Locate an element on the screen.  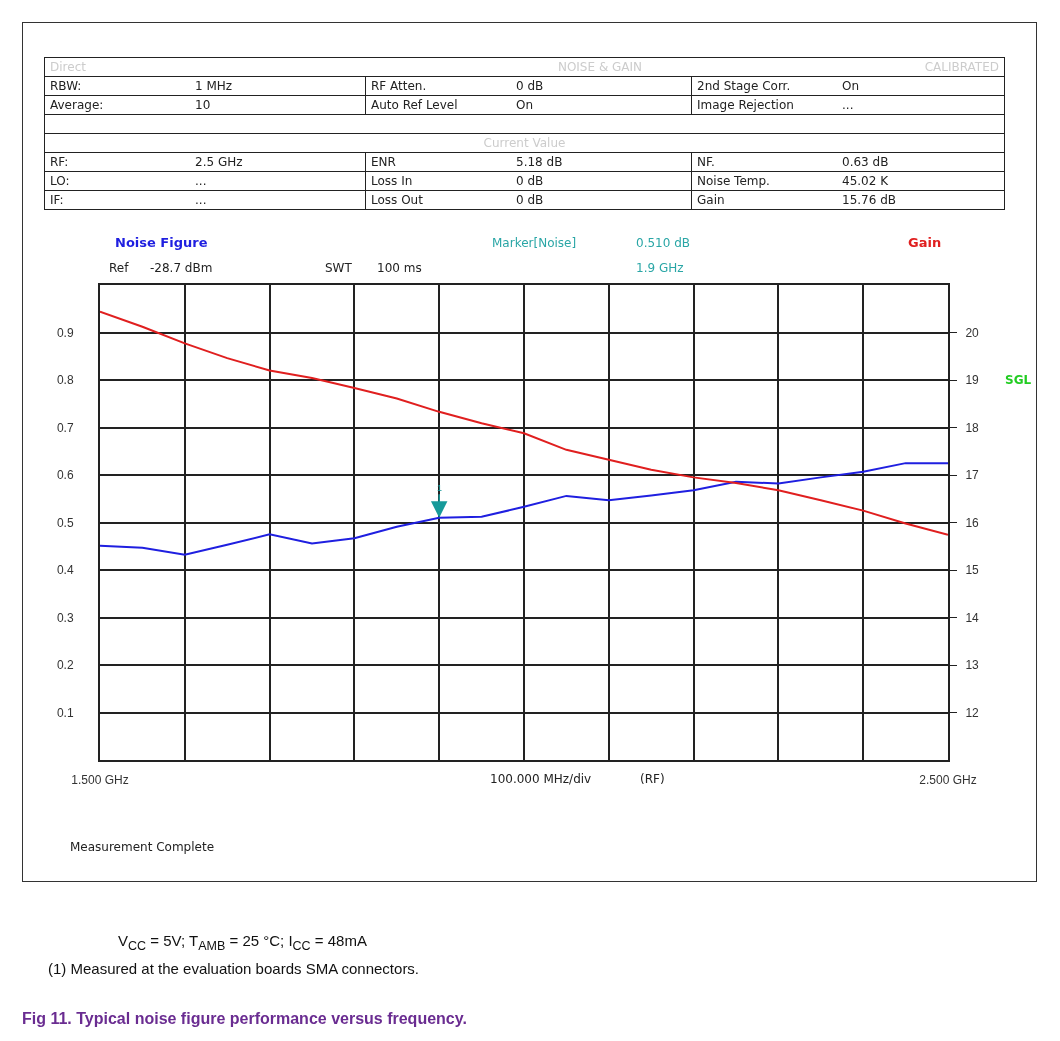
text: IF: is located at coordinates (57, 200).